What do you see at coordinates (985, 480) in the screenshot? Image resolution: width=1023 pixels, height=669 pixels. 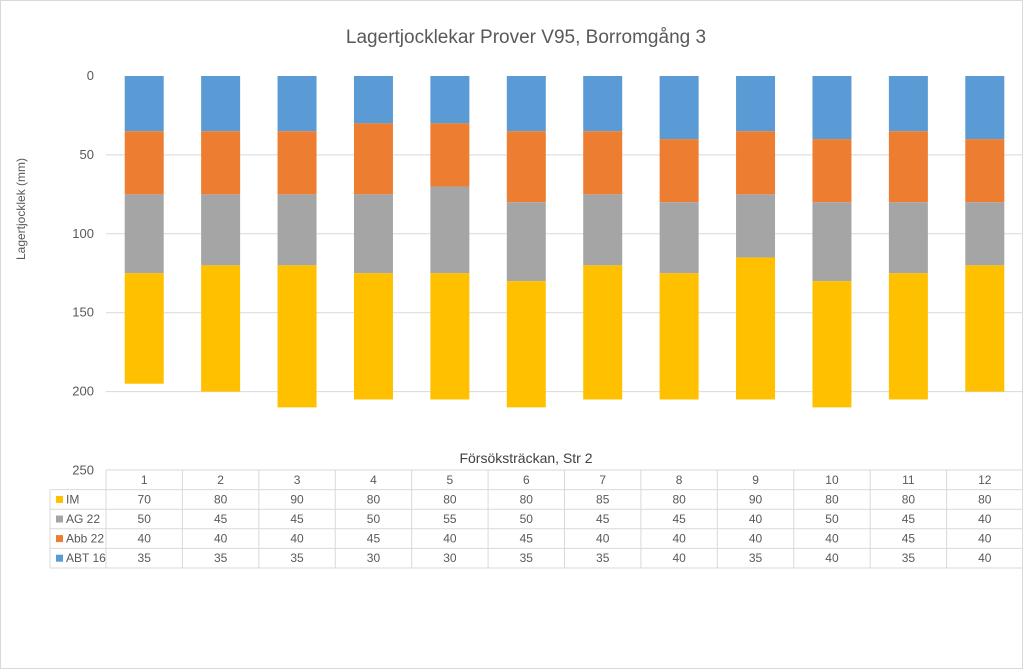 I see `x-tick-label: 12` at bounding box center [985, 480].